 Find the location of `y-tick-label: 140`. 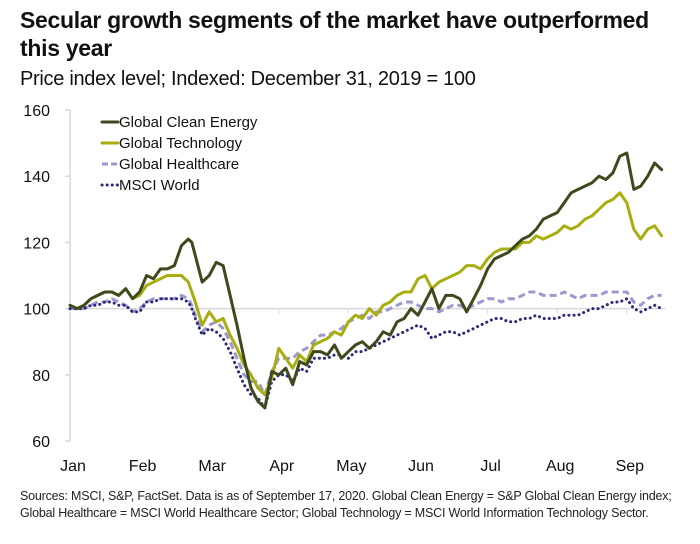

y-tick-label: 140 is located at coordinates (36, 177).